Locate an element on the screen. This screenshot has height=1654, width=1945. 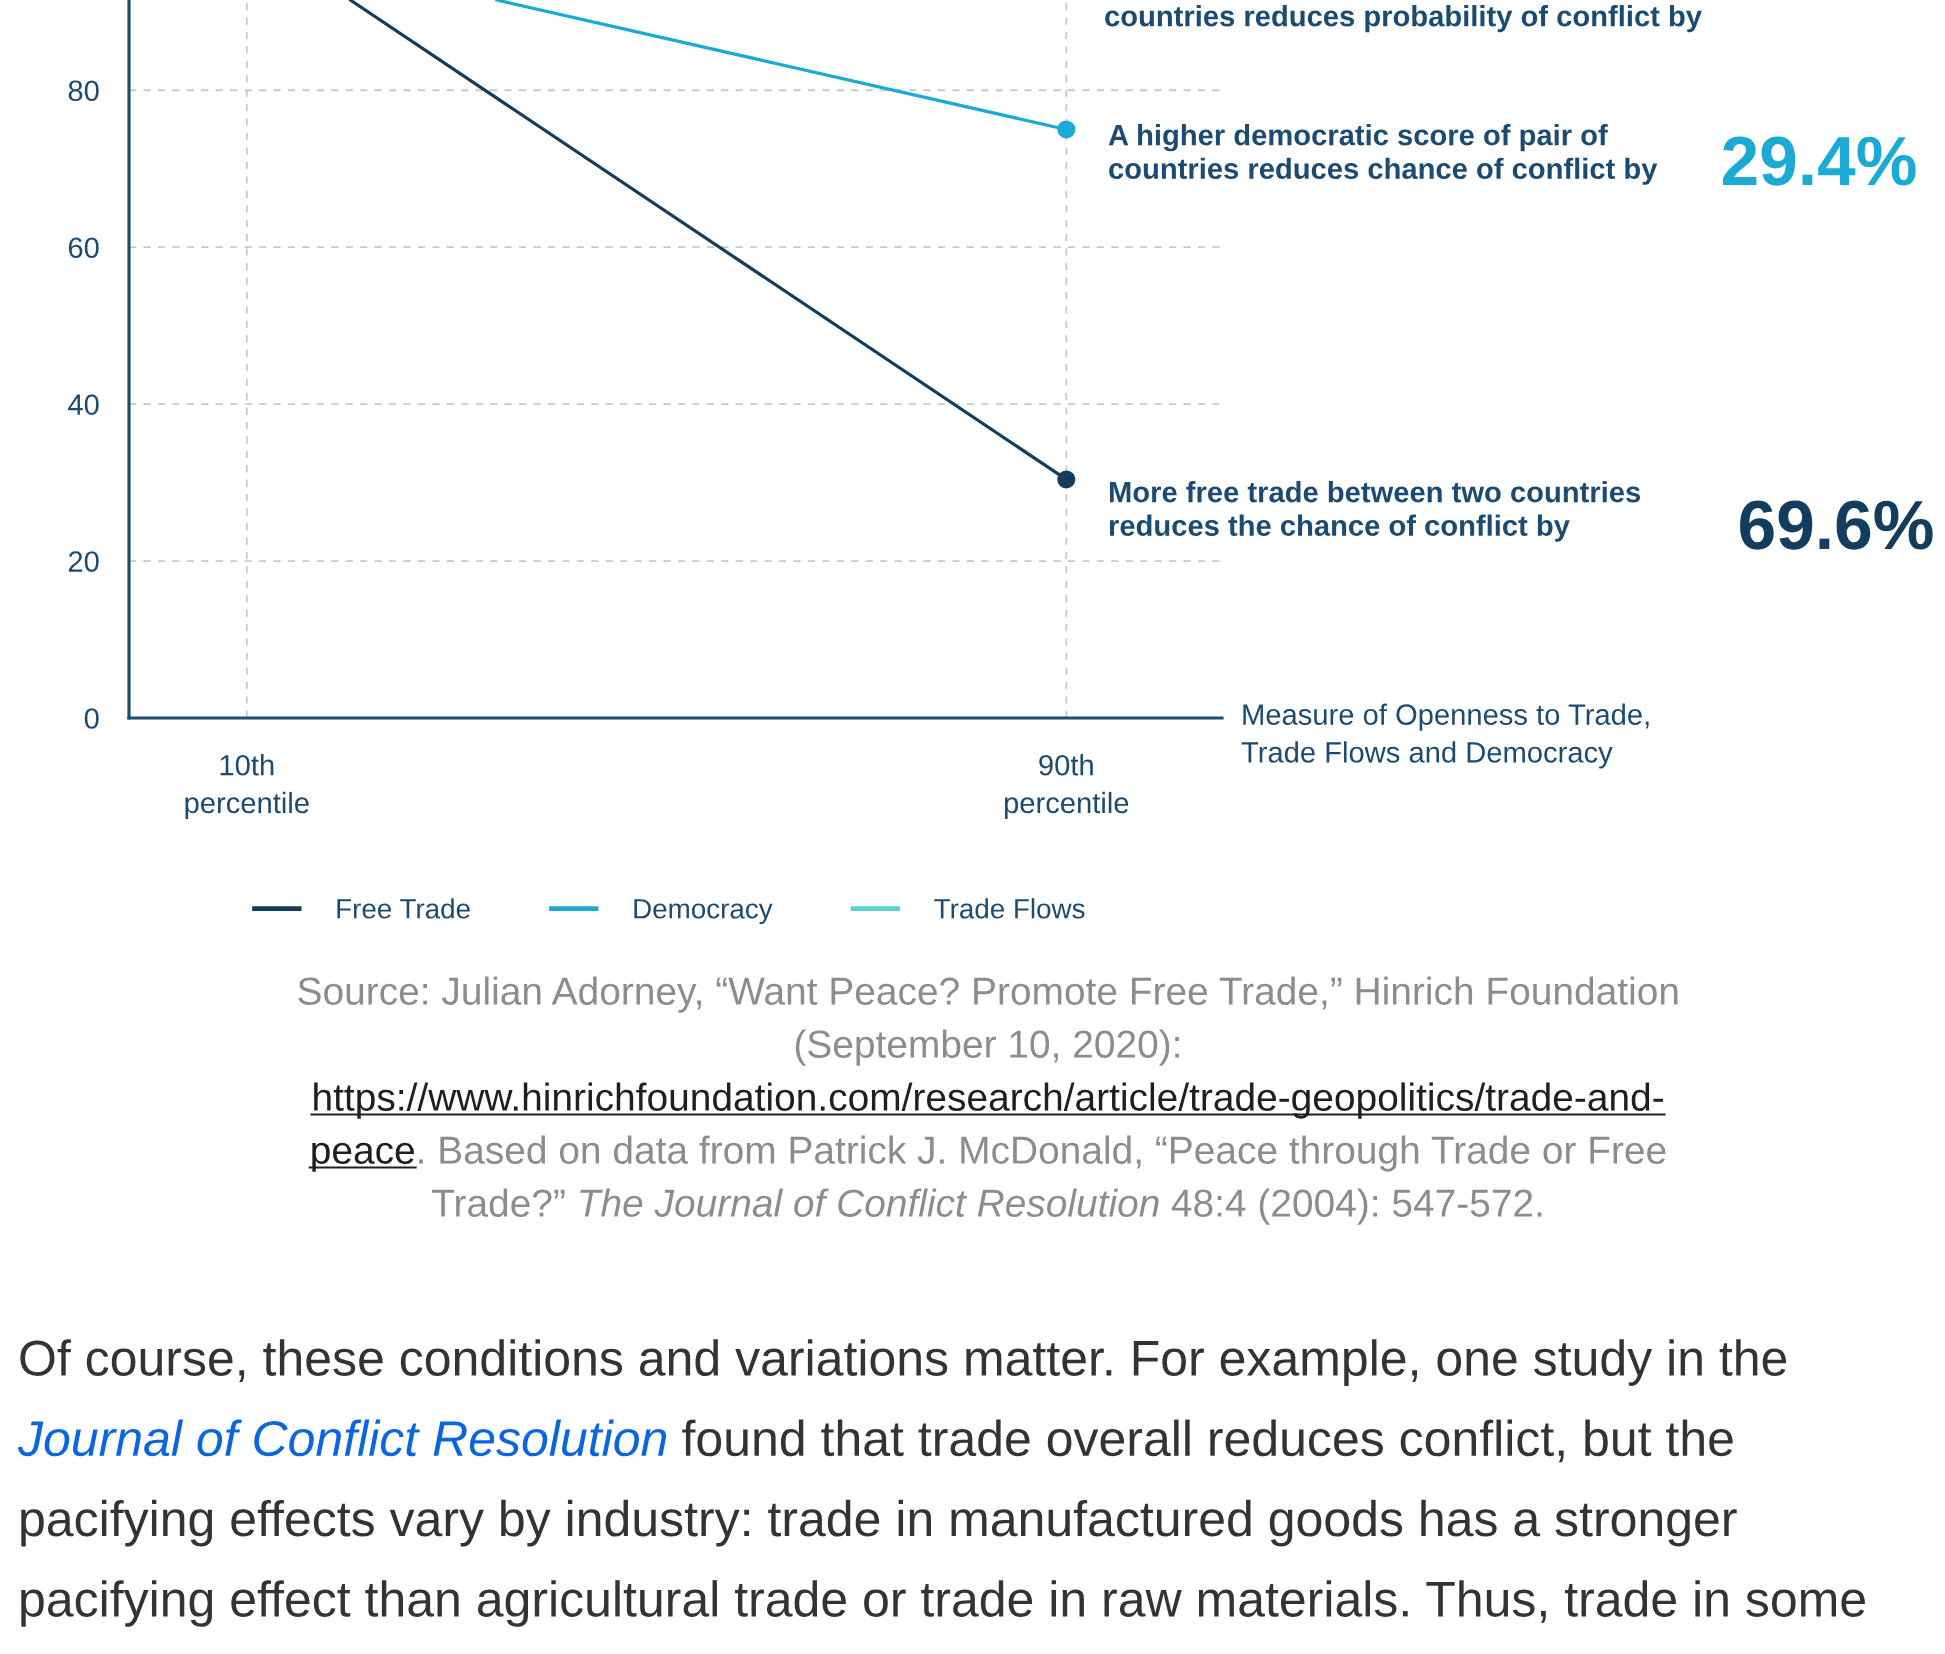
text: Trade?” is located at coordinates (498, 1202).